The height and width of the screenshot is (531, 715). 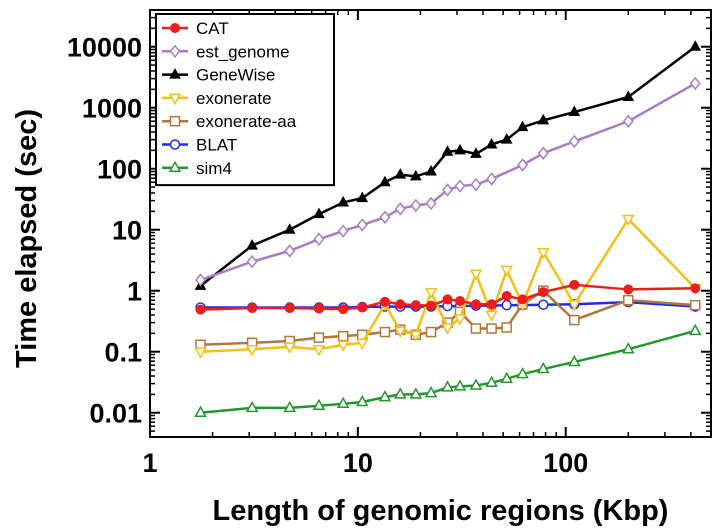 I want to click on y-tick-label: 0.01, so click(x=115, y=414).